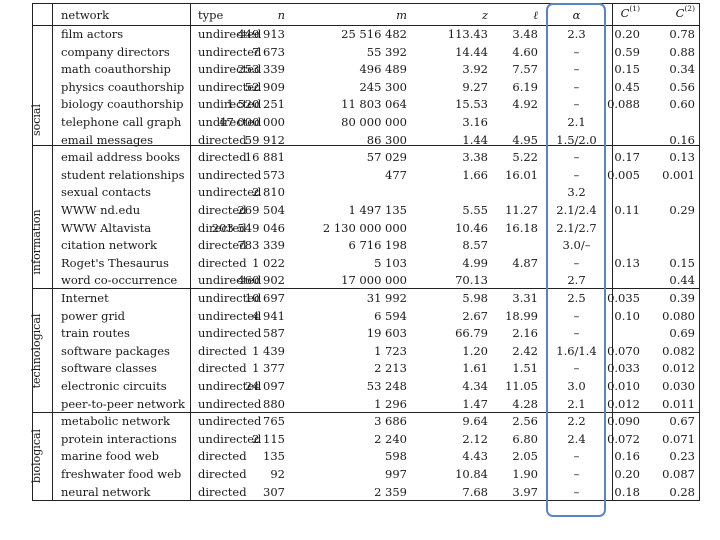 This screenshot has height=540, width=720. I want to click on cell-l: 2.56, so click(525, 421).